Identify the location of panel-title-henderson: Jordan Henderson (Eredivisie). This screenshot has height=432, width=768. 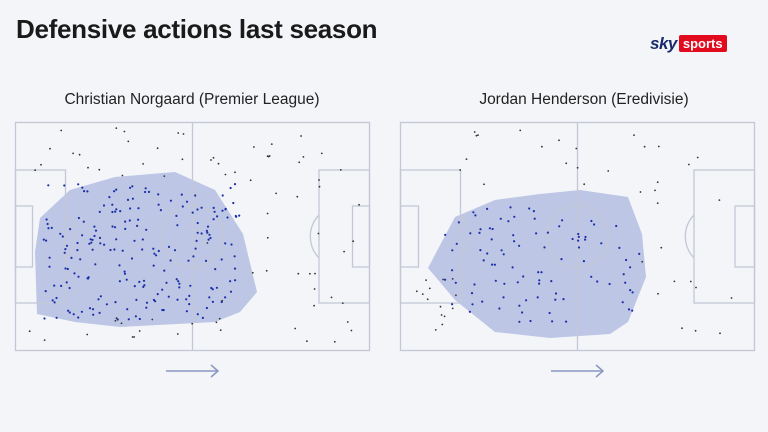
(584, 99).